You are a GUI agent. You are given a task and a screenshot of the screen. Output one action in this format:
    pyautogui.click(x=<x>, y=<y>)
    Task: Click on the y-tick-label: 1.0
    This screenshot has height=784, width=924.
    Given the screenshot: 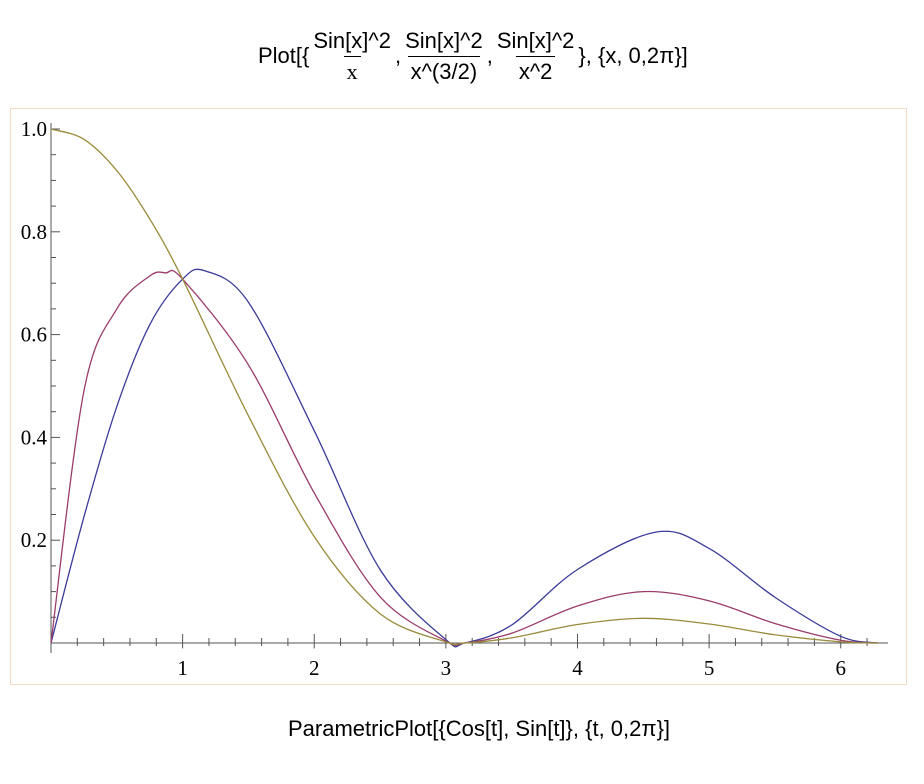 What is the action you would take?
    pyautogui.click(x=34, y=129)
    